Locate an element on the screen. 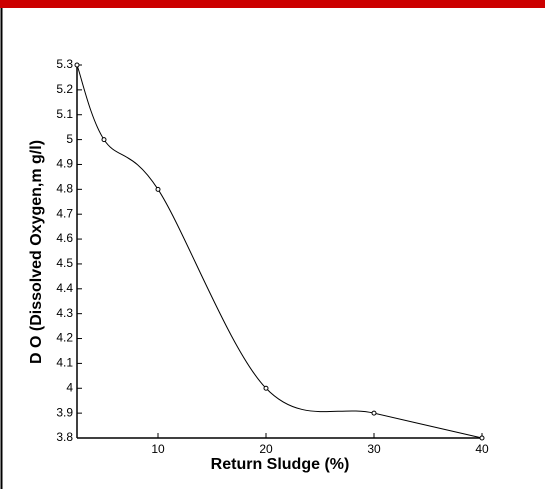  y-tick-label: 4.9 is located at coordinates (64, 164).